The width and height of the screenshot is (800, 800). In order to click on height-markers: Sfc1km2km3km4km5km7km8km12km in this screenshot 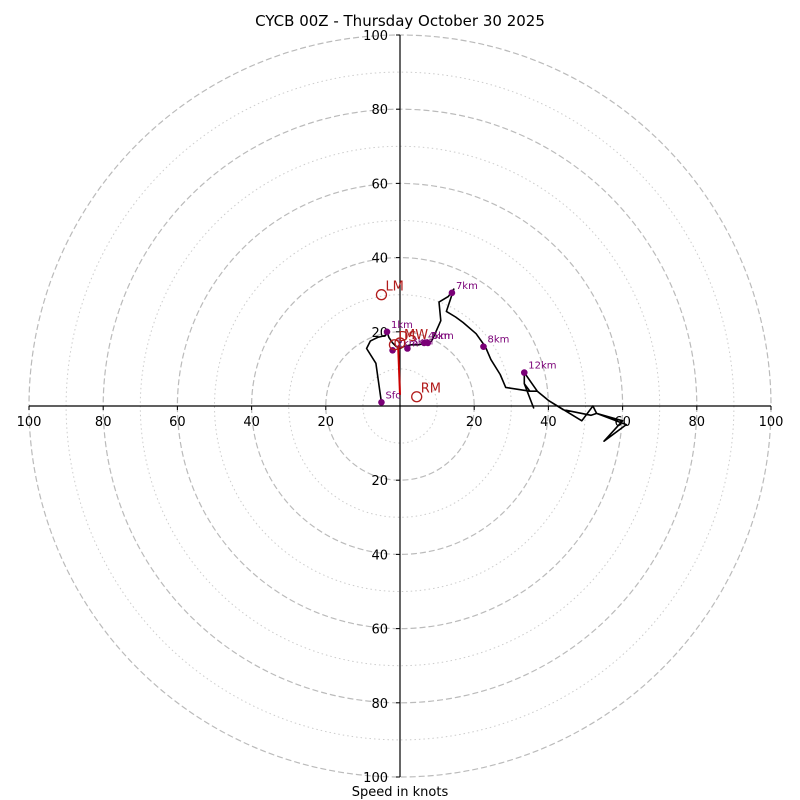, I will do `click(467, 343)`.